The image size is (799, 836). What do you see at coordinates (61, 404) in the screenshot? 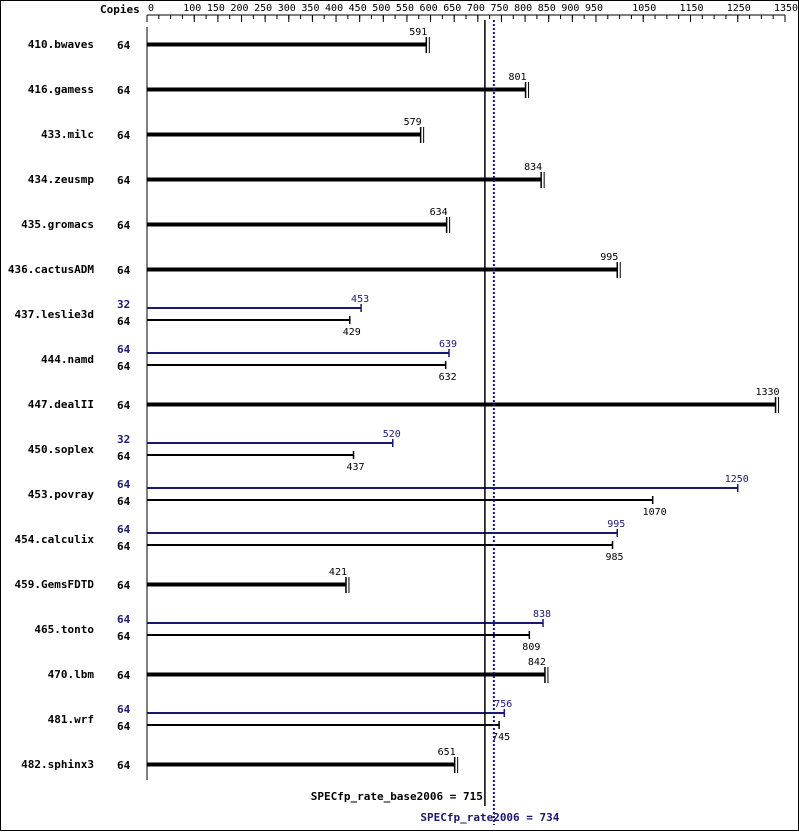
I see `benchmark-label: 447.dealII` at bounding box center [61, 404].